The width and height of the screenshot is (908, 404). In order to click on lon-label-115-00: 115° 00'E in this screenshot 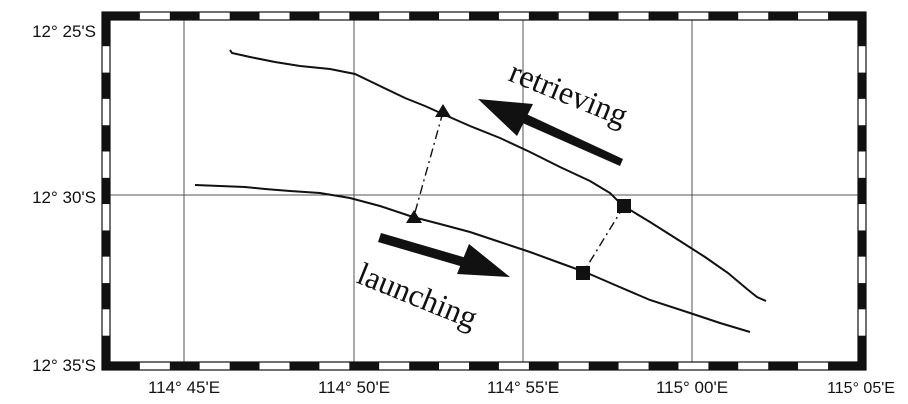, I will do `click(692, 387)`.